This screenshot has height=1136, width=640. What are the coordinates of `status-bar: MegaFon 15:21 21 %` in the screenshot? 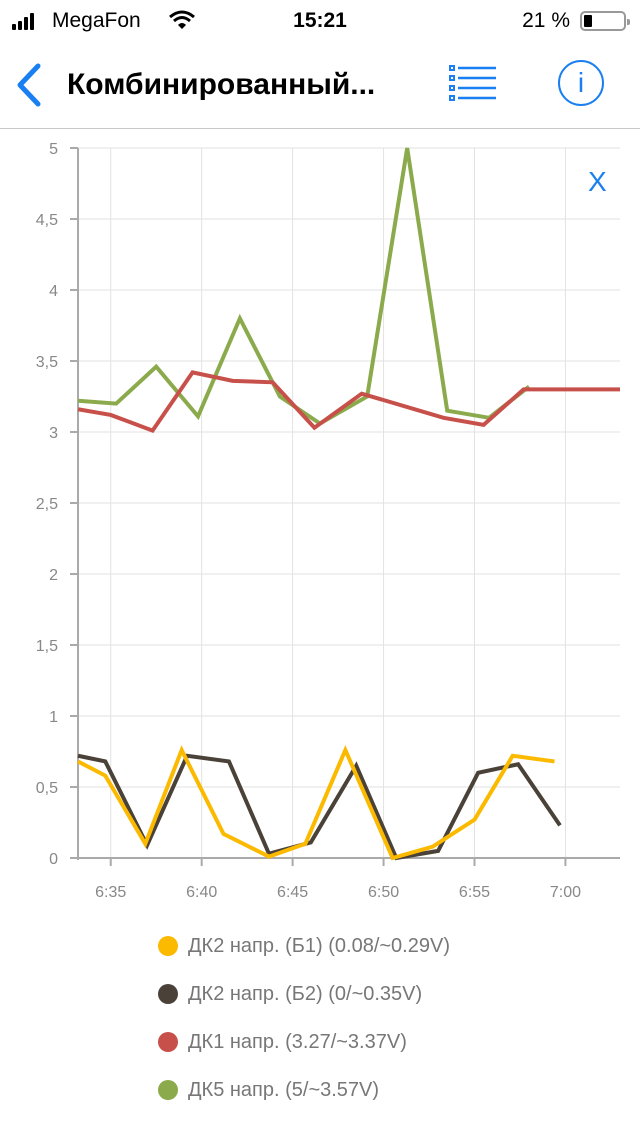 It's located at (320, 20).